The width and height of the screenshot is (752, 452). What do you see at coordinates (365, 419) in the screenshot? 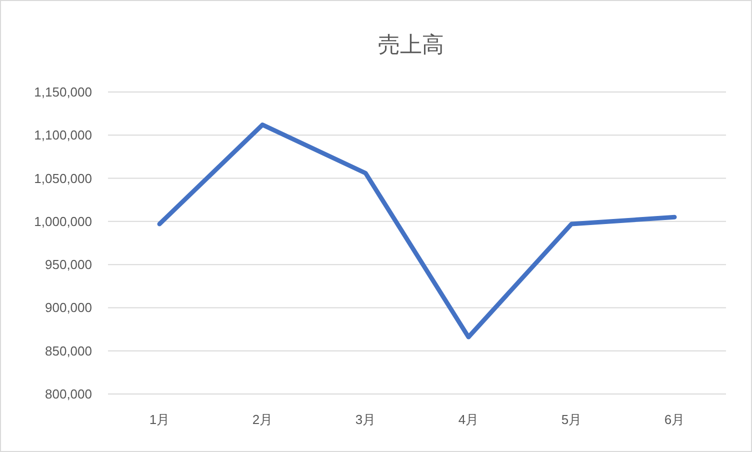
I see `x-tick-label: 3月` at bounding box center [365, 419].